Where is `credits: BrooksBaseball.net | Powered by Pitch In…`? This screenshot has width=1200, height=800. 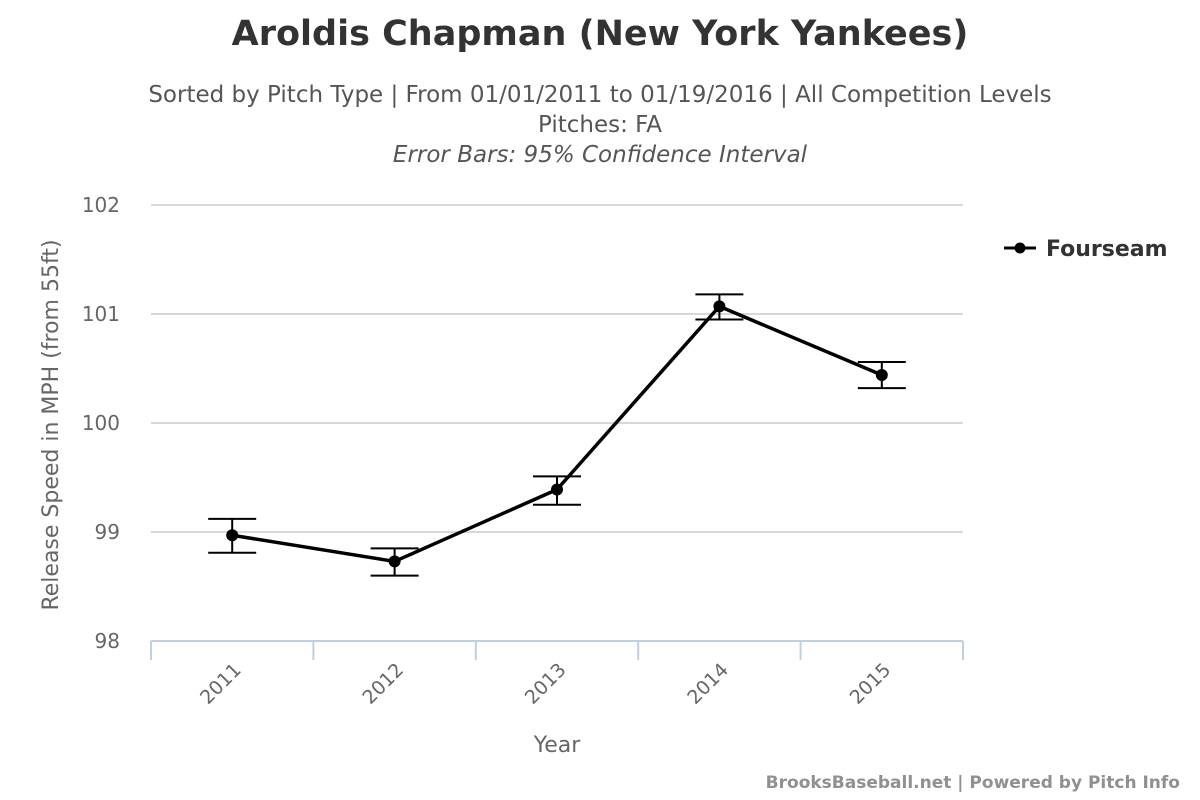 credits: BrooksBaseball.net | Powered by Pitch In… is located at coordinates (972, 783).